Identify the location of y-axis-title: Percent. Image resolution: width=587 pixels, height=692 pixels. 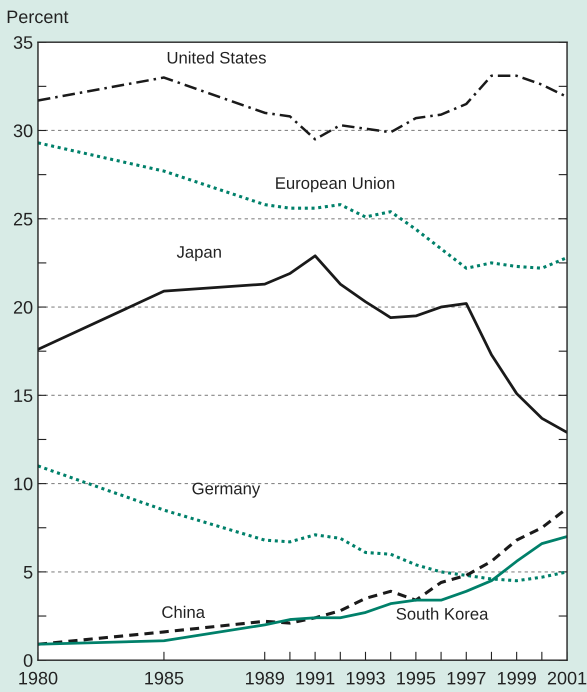
(38, 17).